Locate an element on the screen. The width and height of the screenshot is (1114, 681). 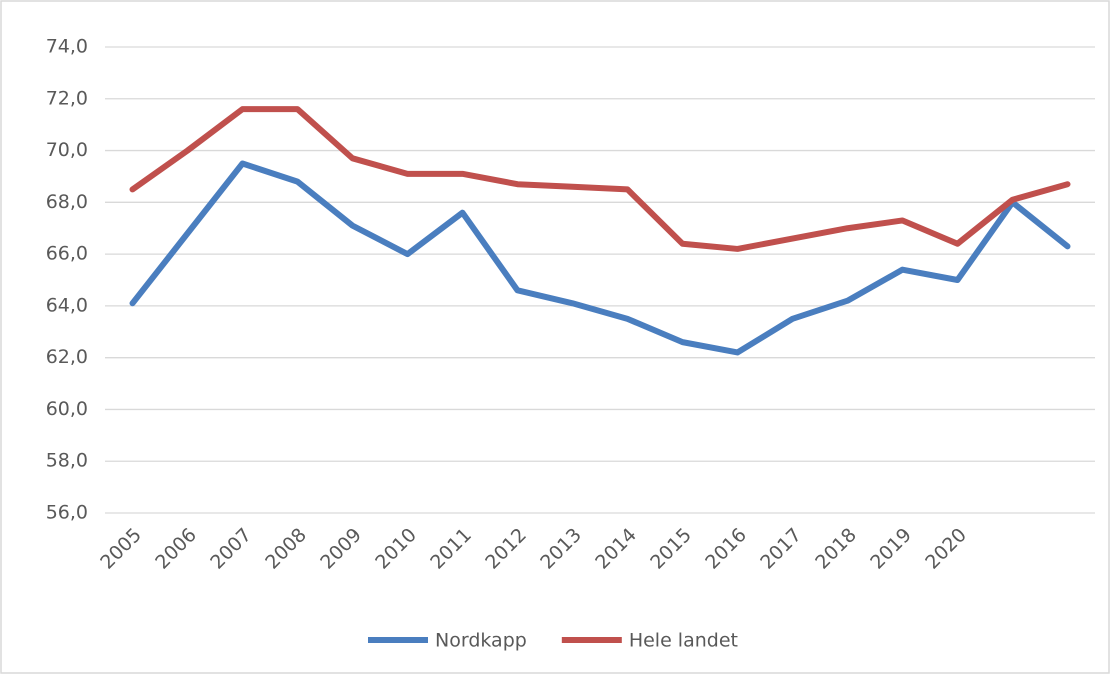
y-tick-label: 68,0 is located at coordinates (67, 202).